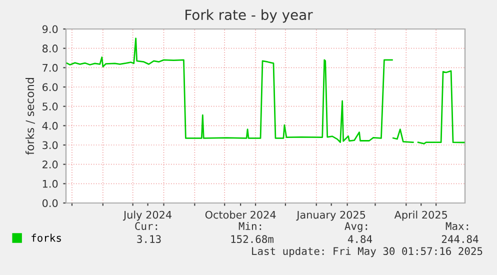  I want to click on text: Avg:, so click(356, 227).